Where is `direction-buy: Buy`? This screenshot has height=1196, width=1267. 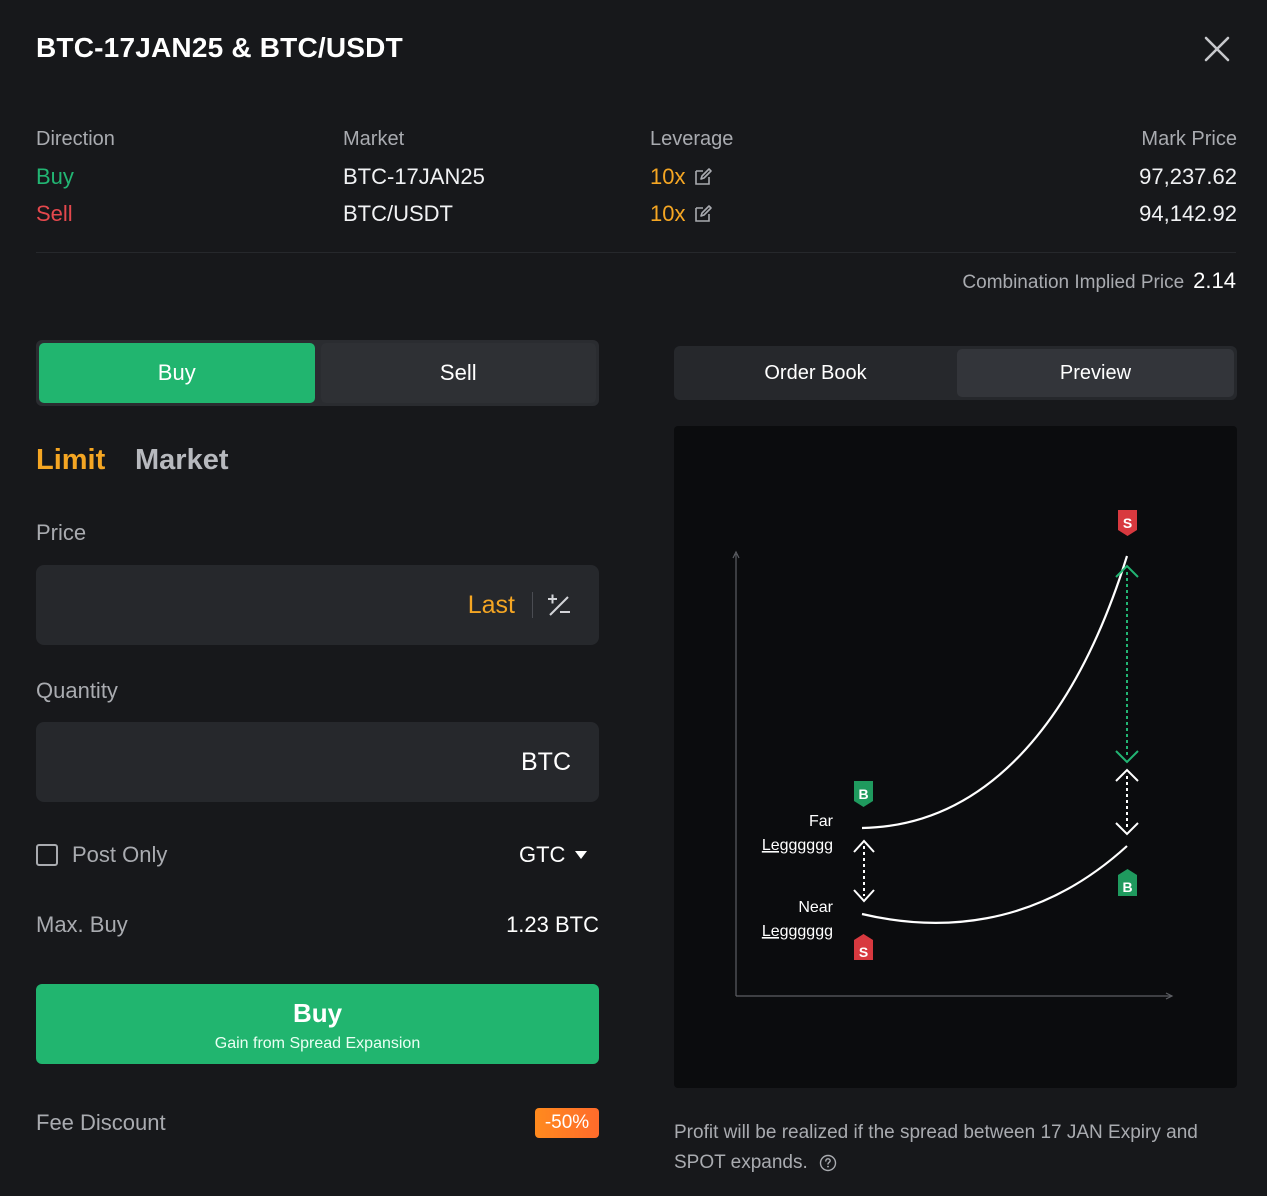
direction-buy: Buy is located at coordinates (55, 176).